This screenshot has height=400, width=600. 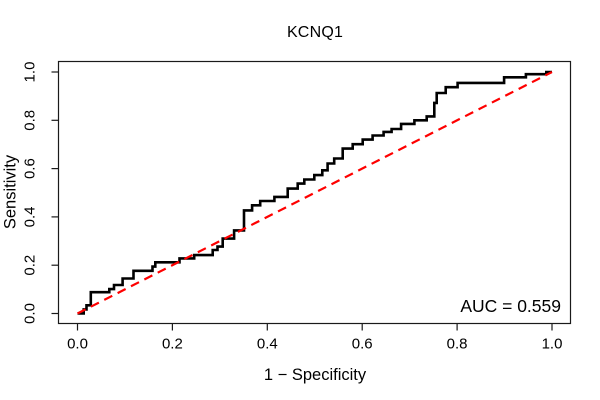 I want to click on x-axis-tick-label: 0.2, so click(x=172, y=344).